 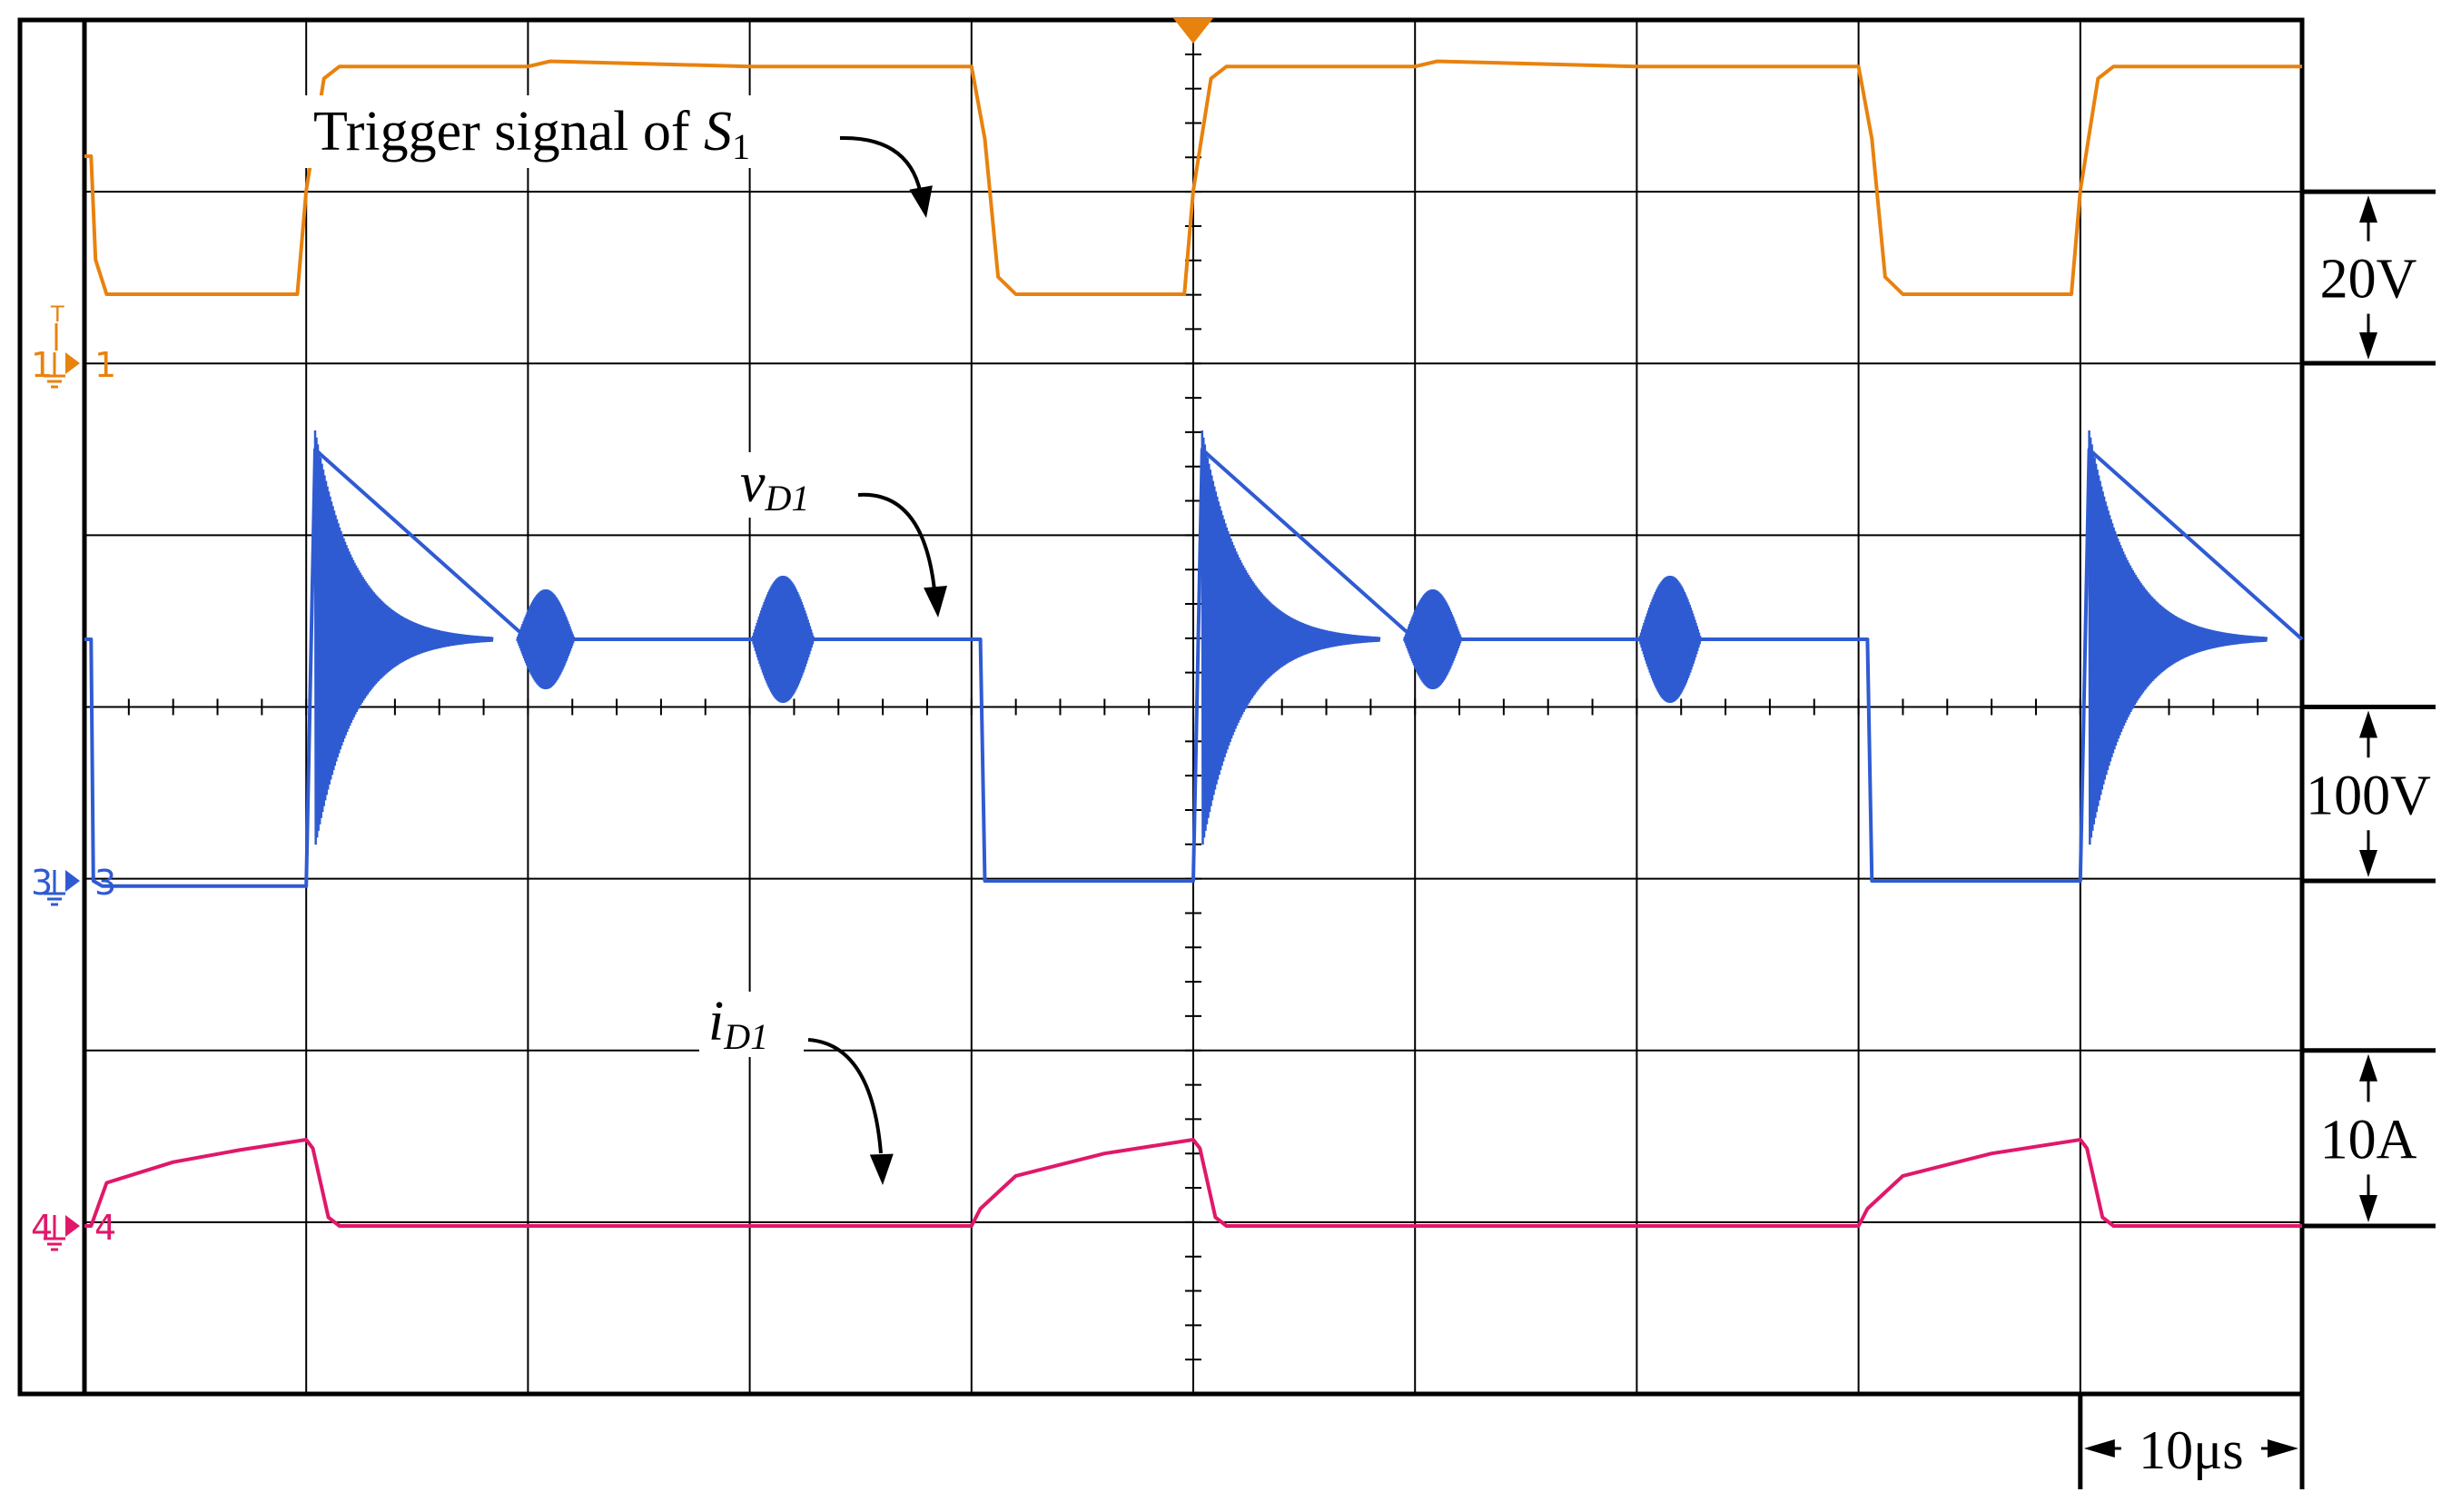 I want to click on time-scale-bar: 10μs, so click(x=2191, y=1442).